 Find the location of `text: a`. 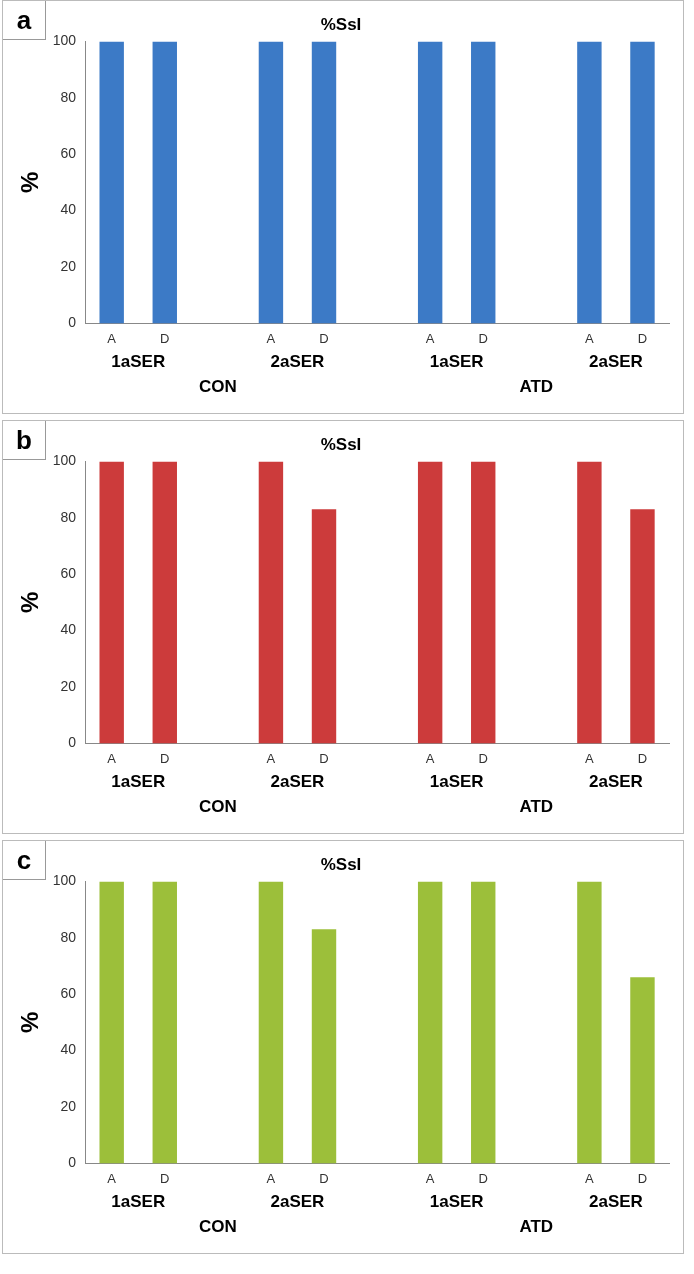

text: a is located at coordinates (24, 20).